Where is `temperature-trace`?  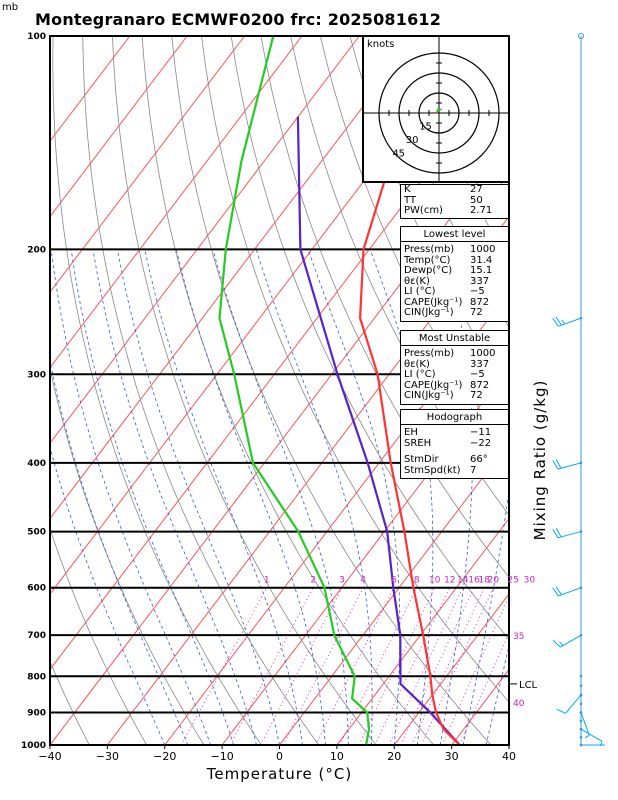
temperature-trace is located at coordinates (410, 390).